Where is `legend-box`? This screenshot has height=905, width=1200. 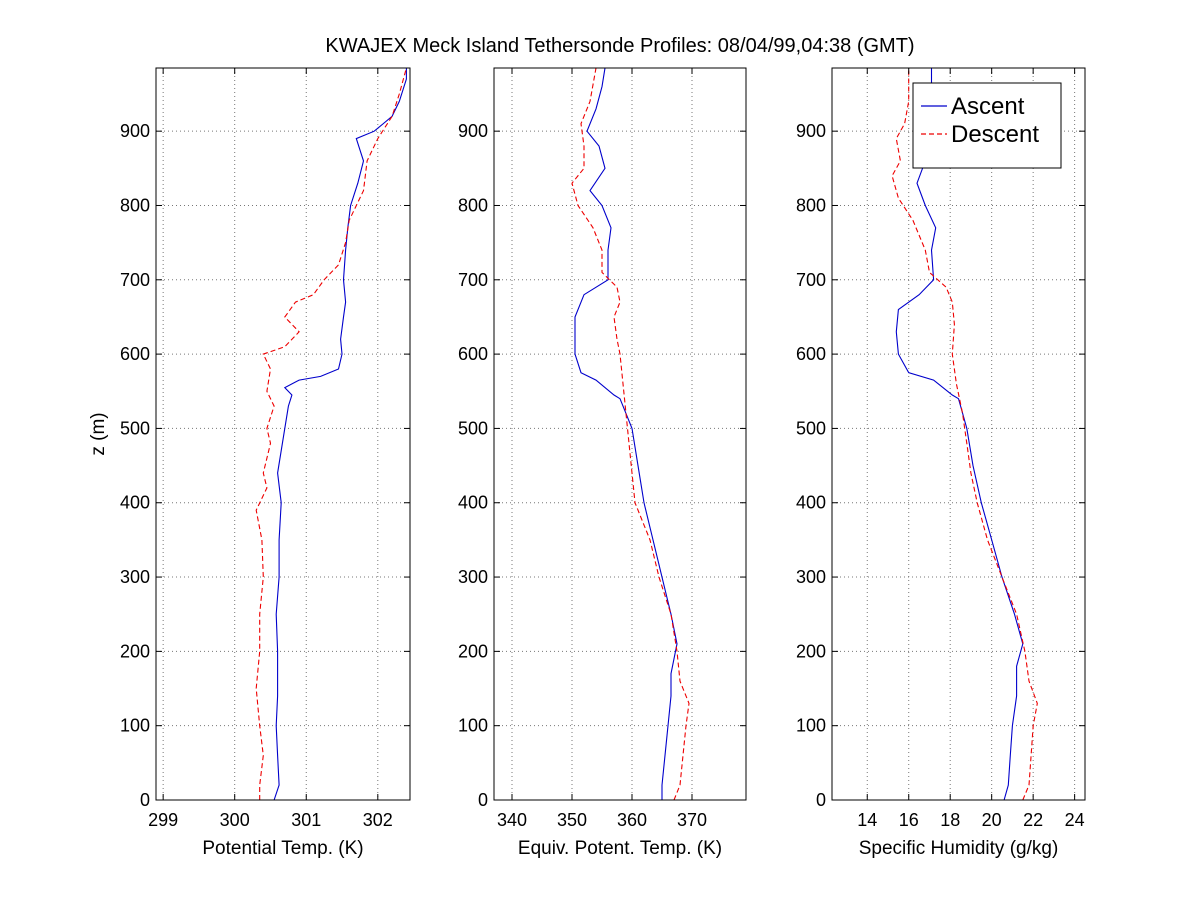 legend-box is located at coordinates (987, 125).